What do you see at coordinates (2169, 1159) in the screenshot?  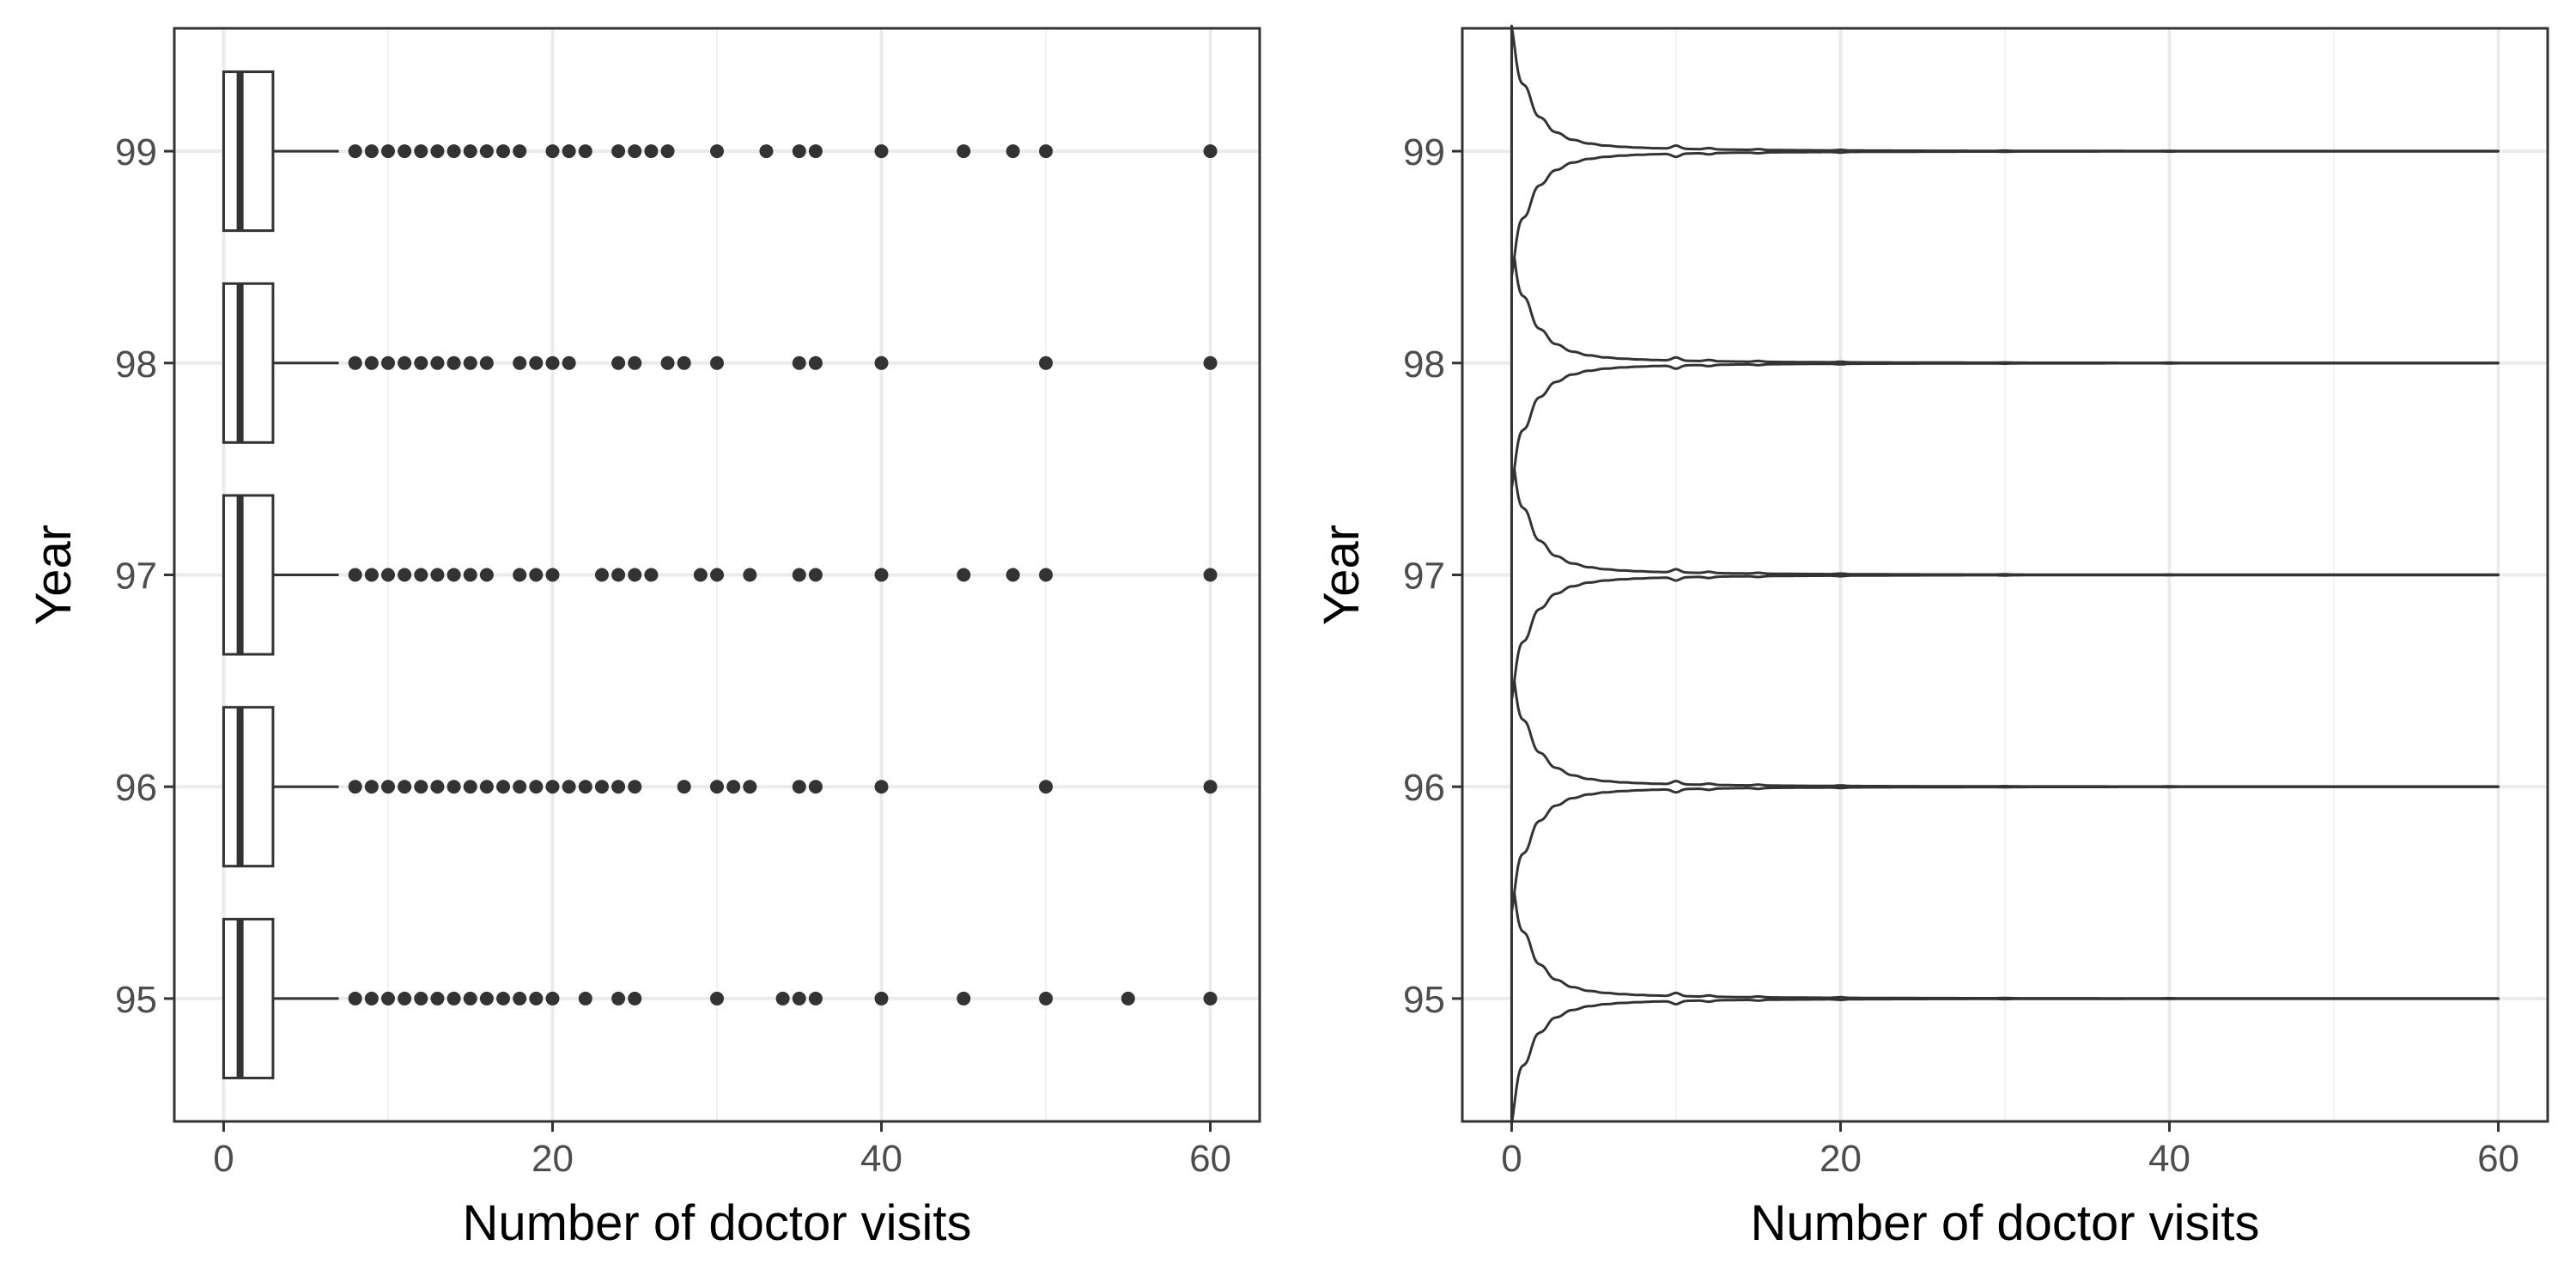 I see `violin-x-tick-label: 40` at bounding box center [2169, 1159].